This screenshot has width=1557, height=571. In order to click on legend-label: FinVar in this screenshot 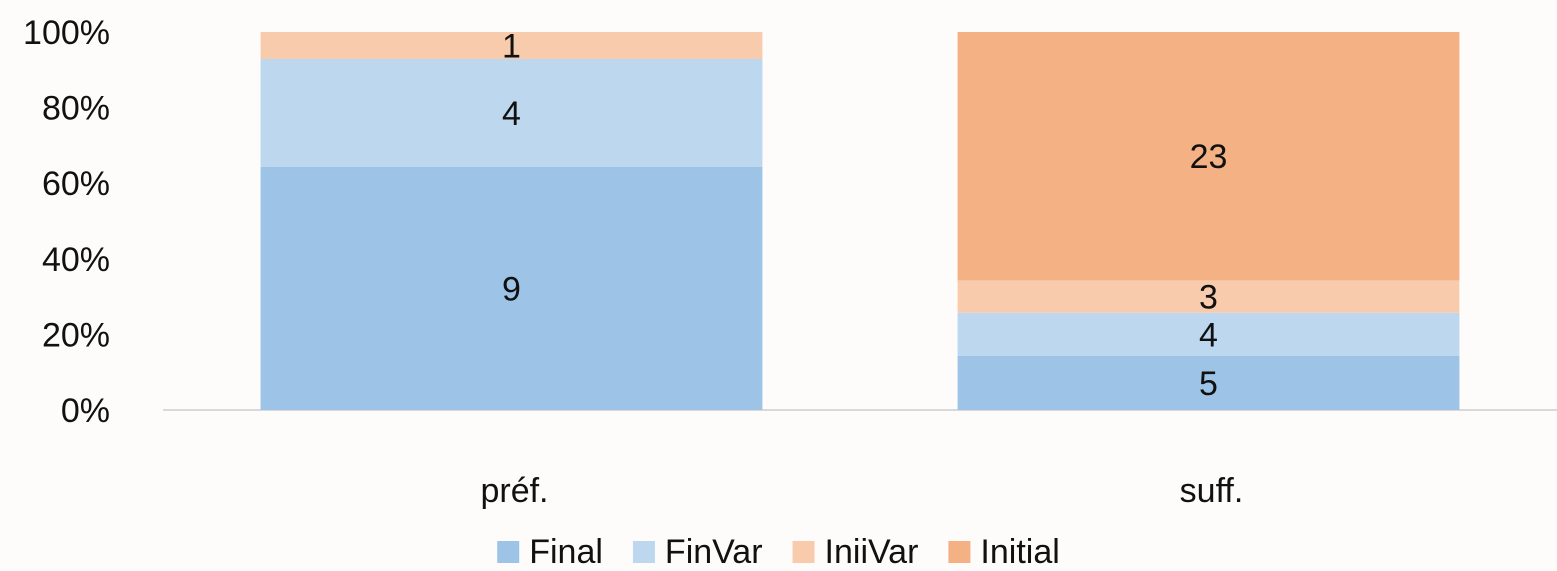, I will do `click(714, 552)`.